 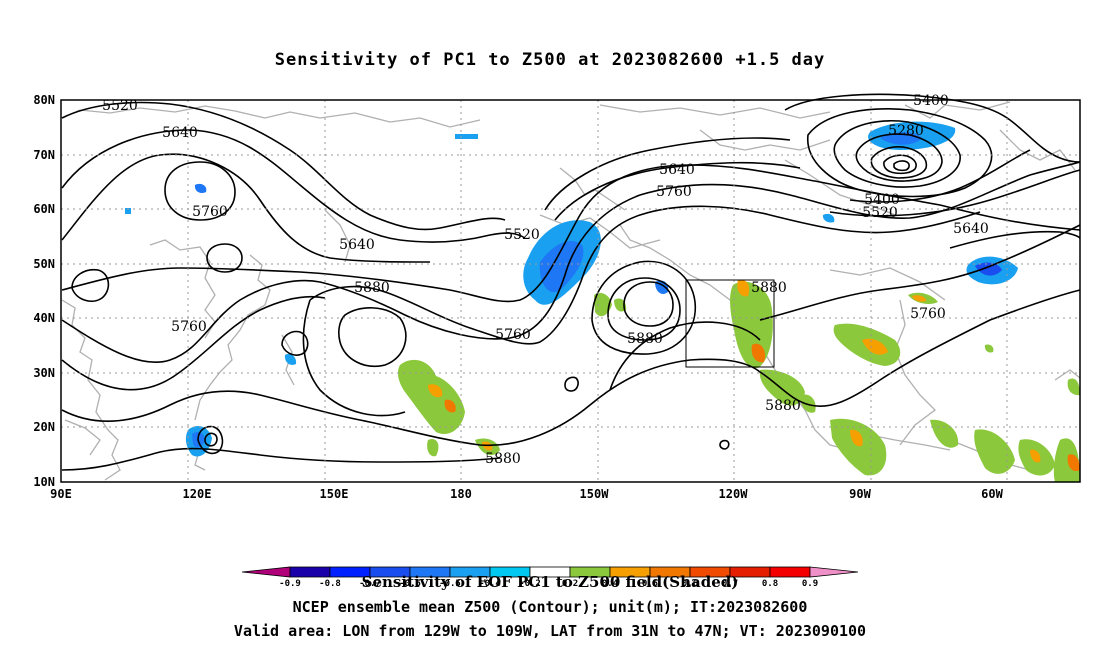 I want to click on lon-label: 120W, so click(x=734, y=494).